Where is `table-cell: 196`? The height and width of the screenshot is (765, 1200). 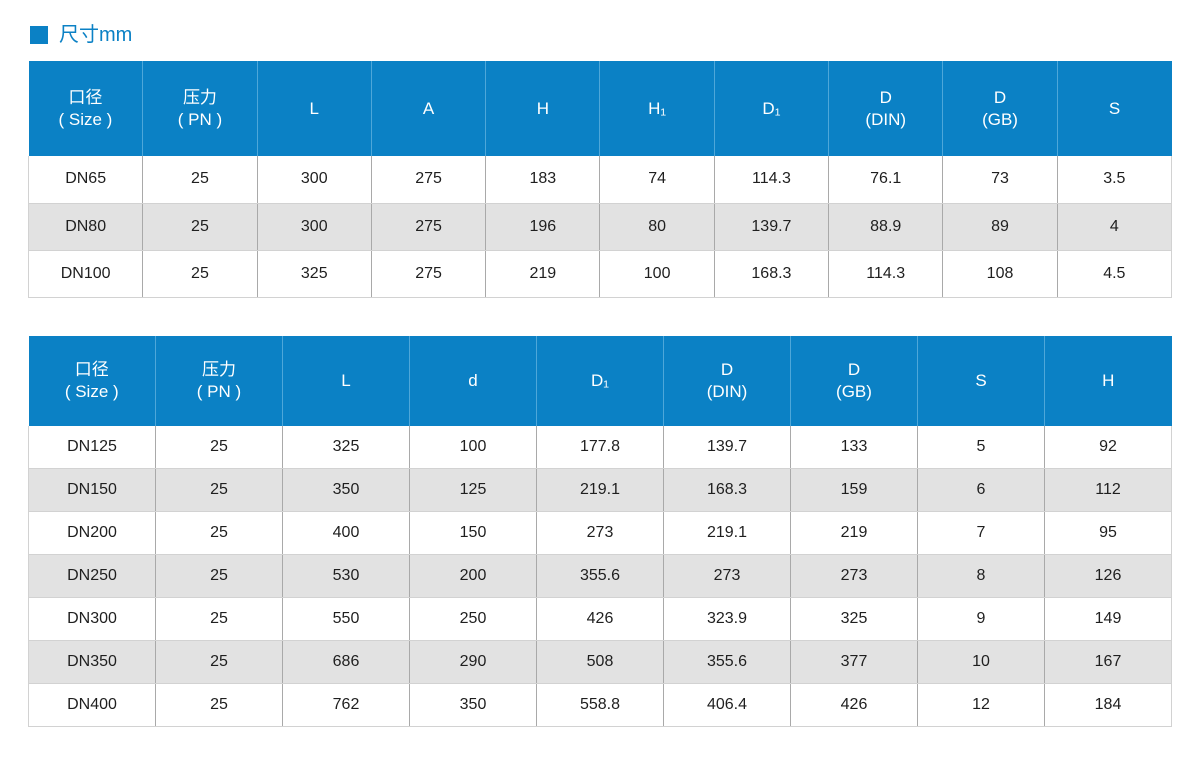
table-cell: 196 is located at coordinates (543, 227).